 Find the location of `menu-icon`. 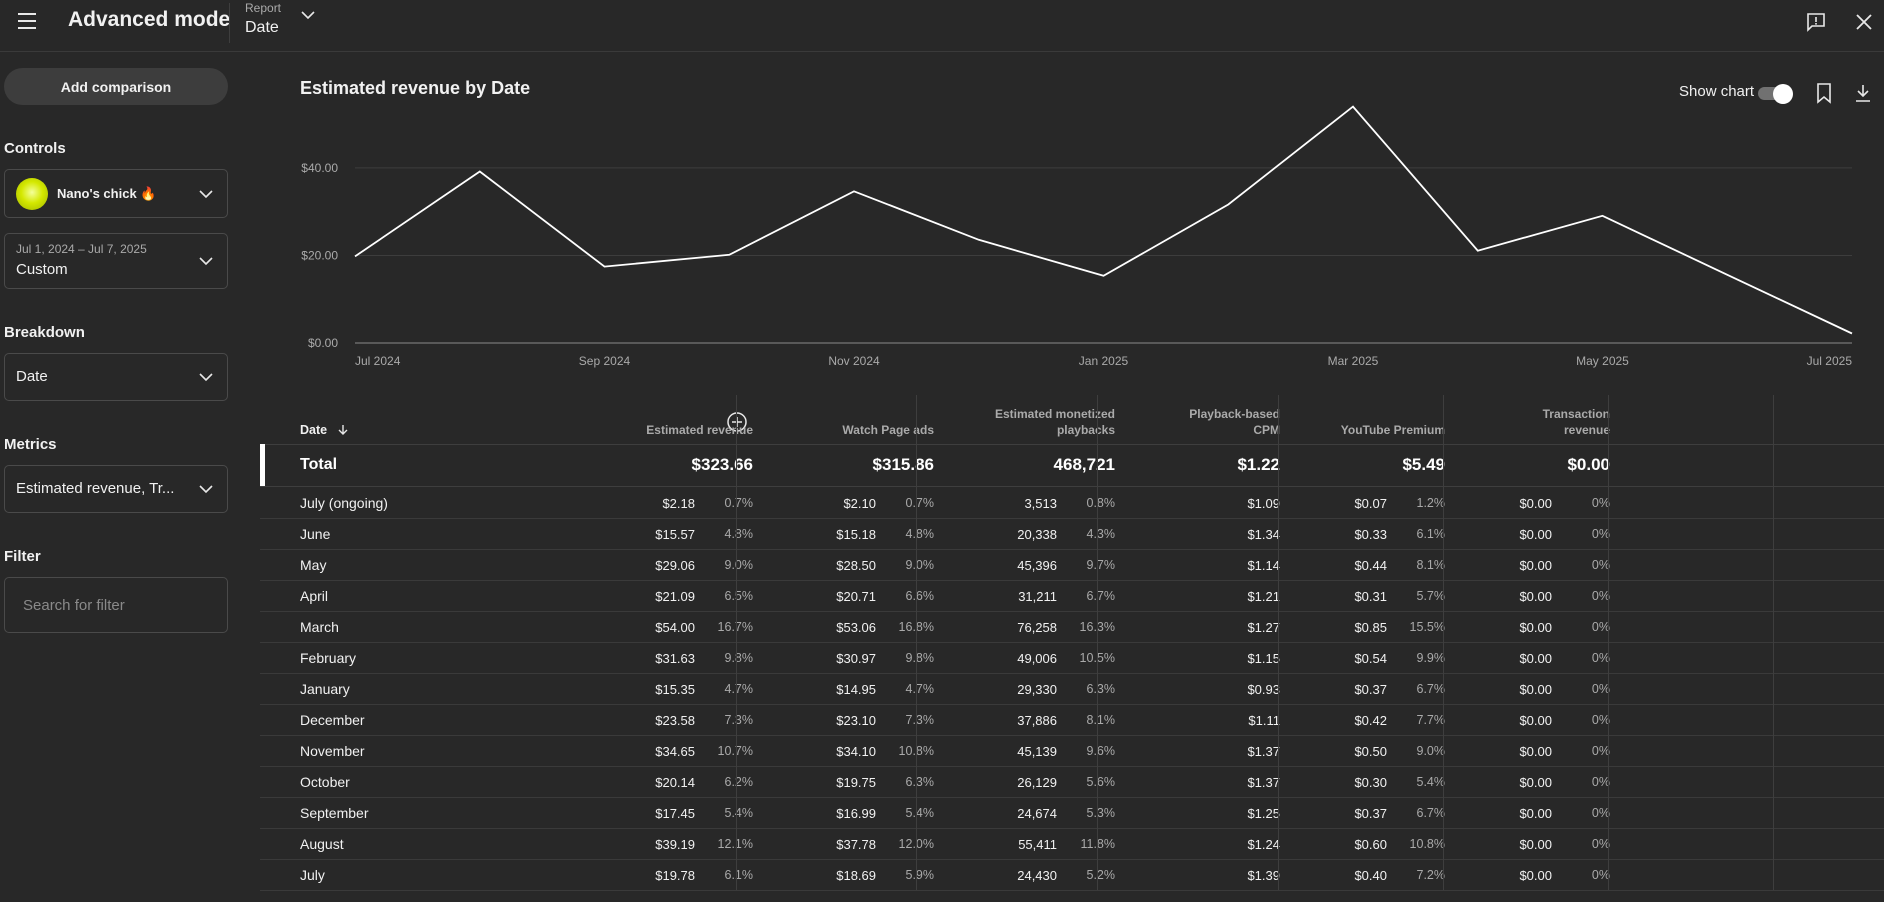

menu-icon is located at coordinates (32, 21).